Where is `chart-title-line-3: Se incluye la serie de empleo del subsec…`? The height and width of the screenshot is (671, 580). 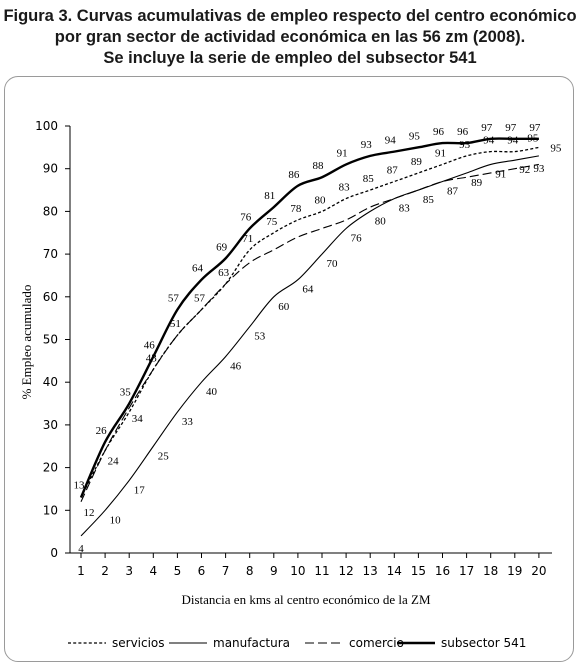 chart-title-line-3: Se incluye la serie de empleo del subsec… is located at coordinates (290, 58).